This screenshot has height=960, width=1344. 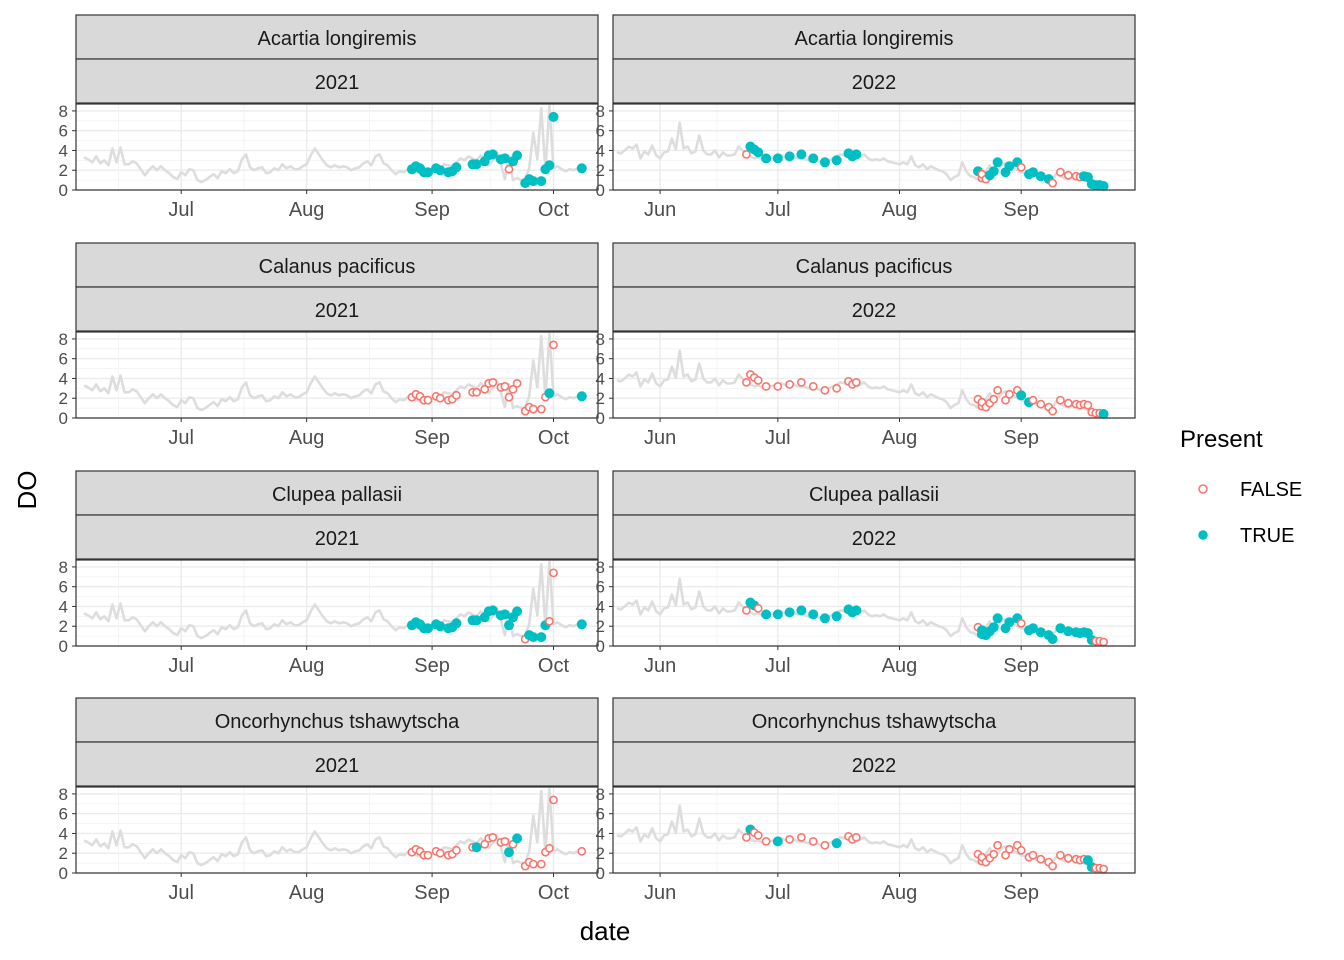 What do you see at coordinates (1271, 490) in the screenshot?
I see `legend-label-false: FALSE` at bounding box center [1271, 490].